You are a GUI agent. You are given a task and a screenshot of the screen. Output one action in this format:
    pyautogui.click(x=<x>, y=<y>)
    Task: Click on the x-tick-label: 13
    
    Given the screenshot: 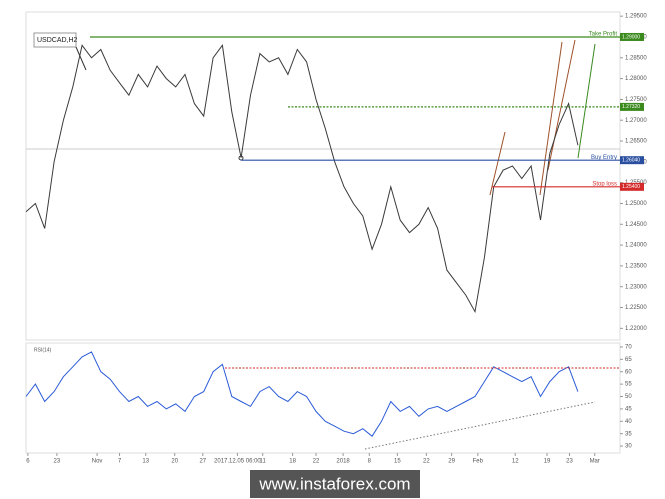 What is the action you would take?
    pyautogui.click(x=145, y=462)
    